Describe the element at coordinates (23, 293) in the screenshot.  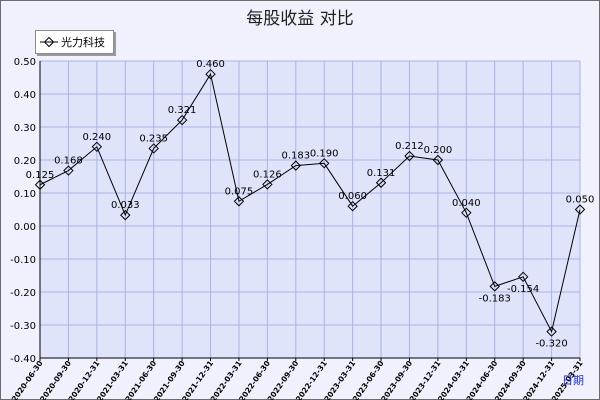
I see `y-tick-label: -0.20` at that location.